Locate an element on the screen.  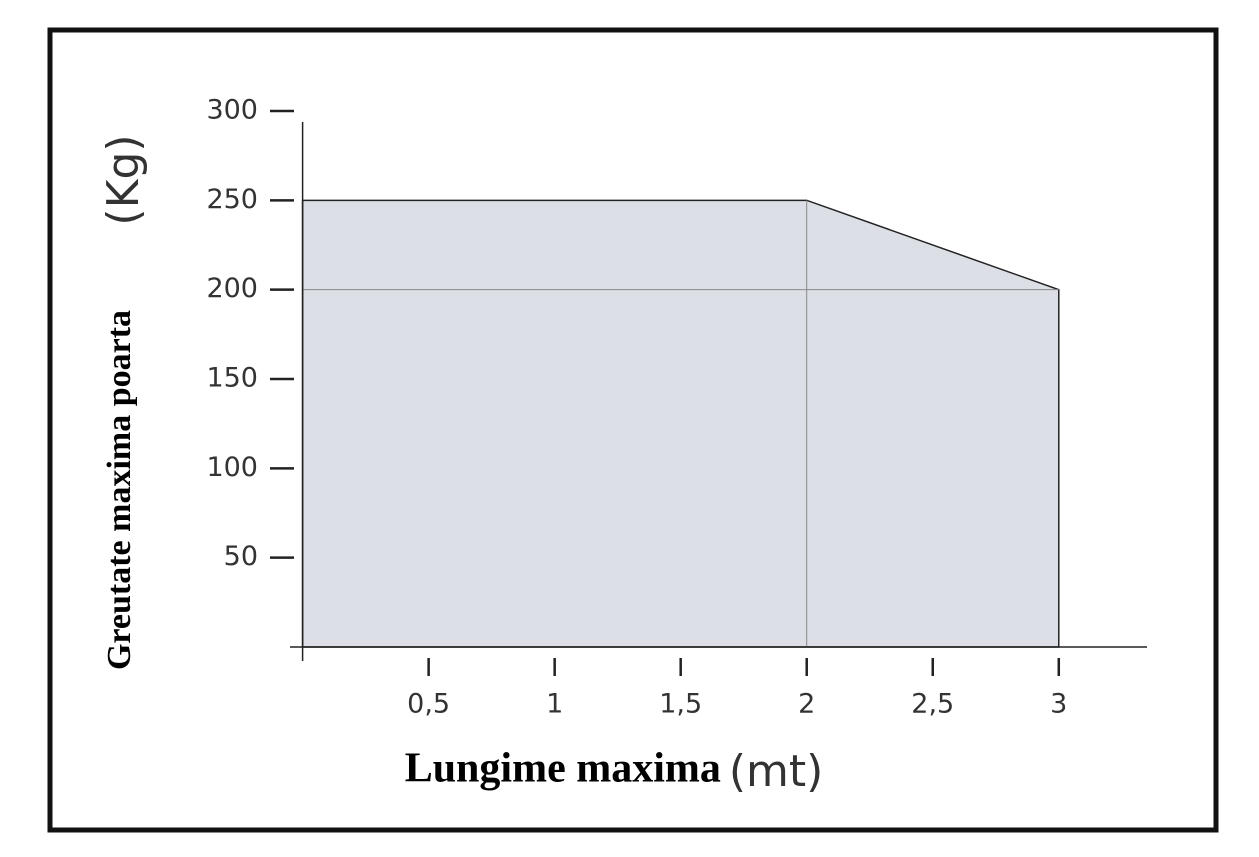
x-tick-label: 0,5 is located at coordinates (428, 704).